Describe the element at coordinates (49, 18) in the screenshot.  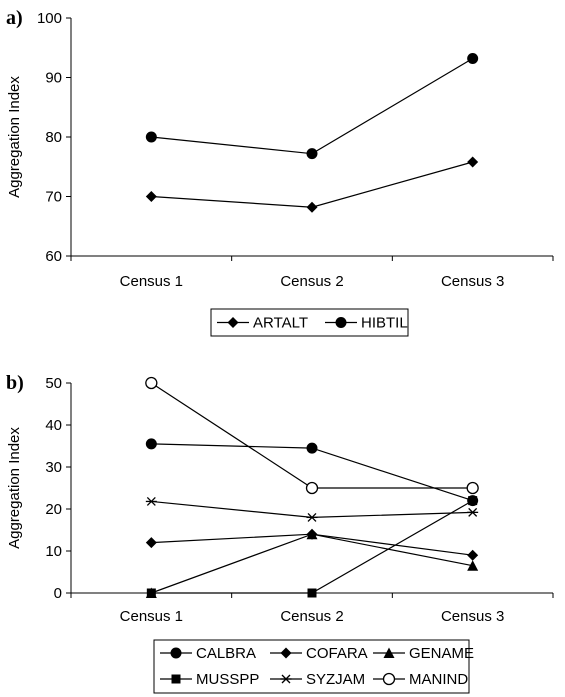
I see `y-tick-label: 100` at that location.